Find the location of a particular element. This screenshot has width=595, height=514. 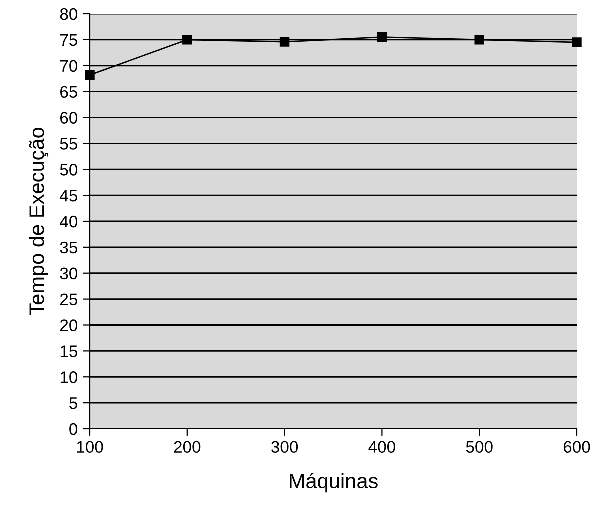

x-tick-label: 600 is located at coordinates (577, 447).